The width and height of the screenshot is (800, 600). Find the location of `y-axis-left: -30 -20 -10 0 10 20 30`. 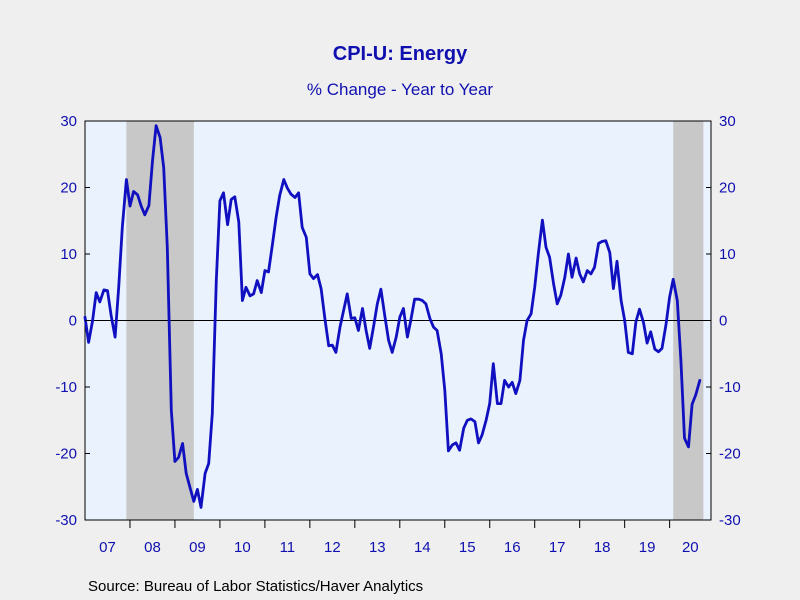

y-axis-left: -30 -20 -10 0 10 20 30 is located at coordinates (72, 321).